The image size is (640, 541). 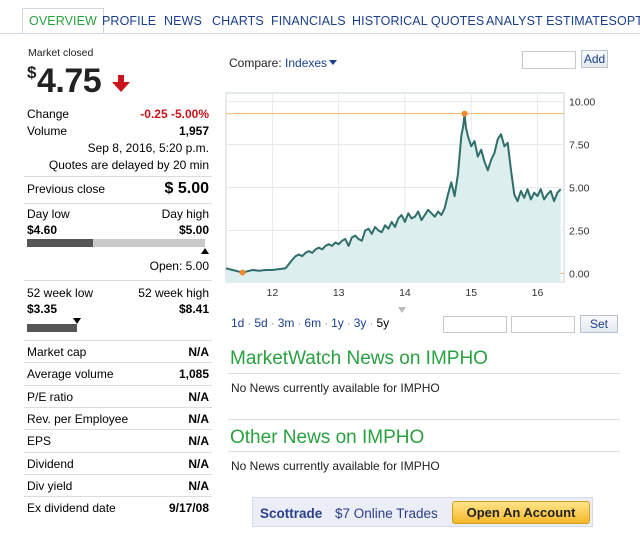 I want to click on stat-label: P/E ratio, so click(x=50, y=396).